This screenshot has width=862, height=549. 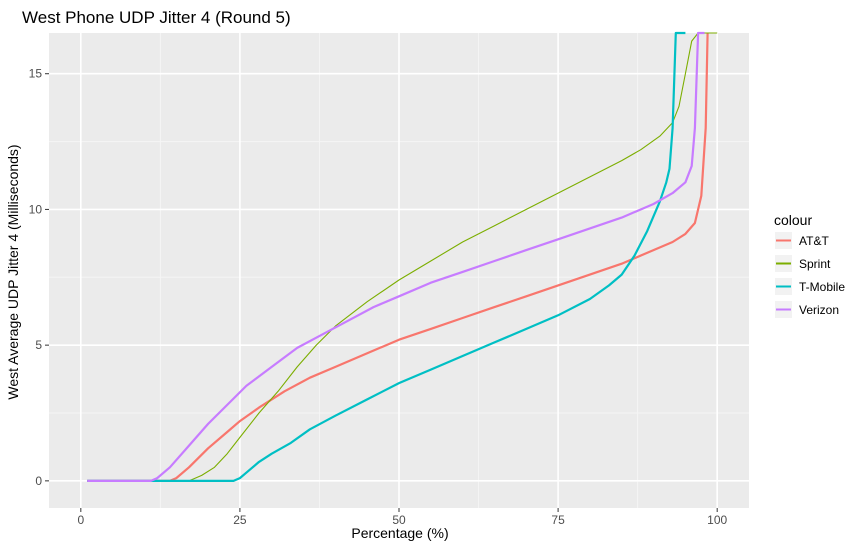 I want to click on y-tick-label: 5, so click(x=38, y=345).